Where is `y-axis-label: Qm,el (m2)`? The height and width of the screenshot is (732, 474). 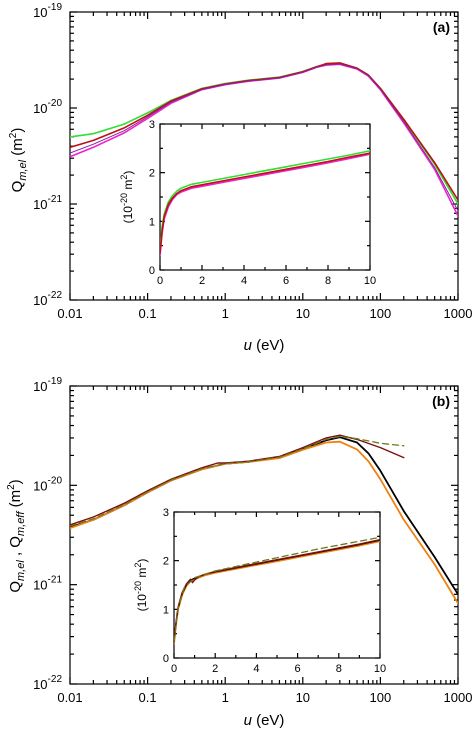 y-axis-label: Qm,el (m2) is located at coordinates (18, 160).